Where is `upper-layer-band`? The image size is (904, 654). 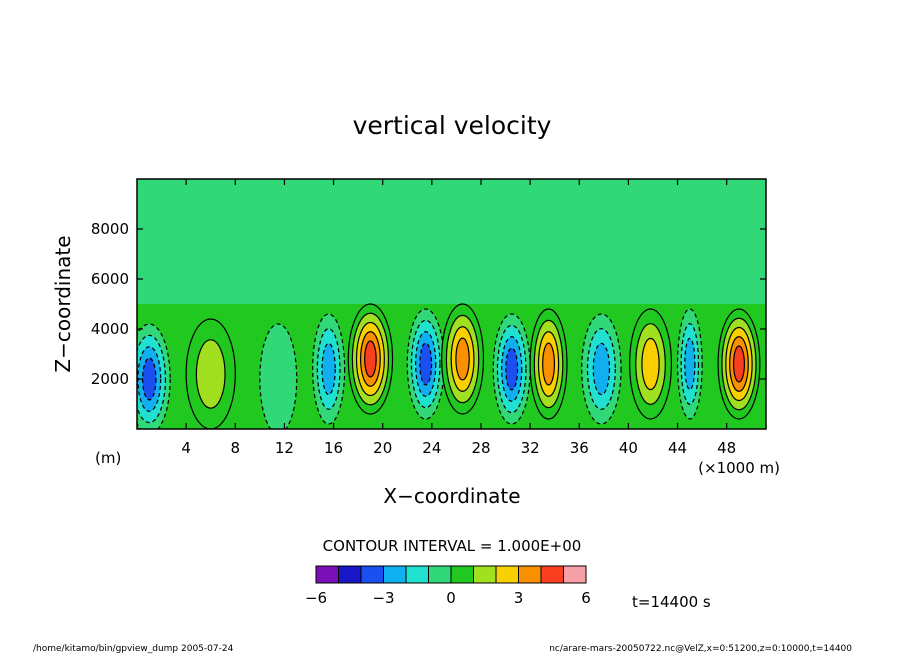 upper-layer-band is located at coordinates (451, 241).